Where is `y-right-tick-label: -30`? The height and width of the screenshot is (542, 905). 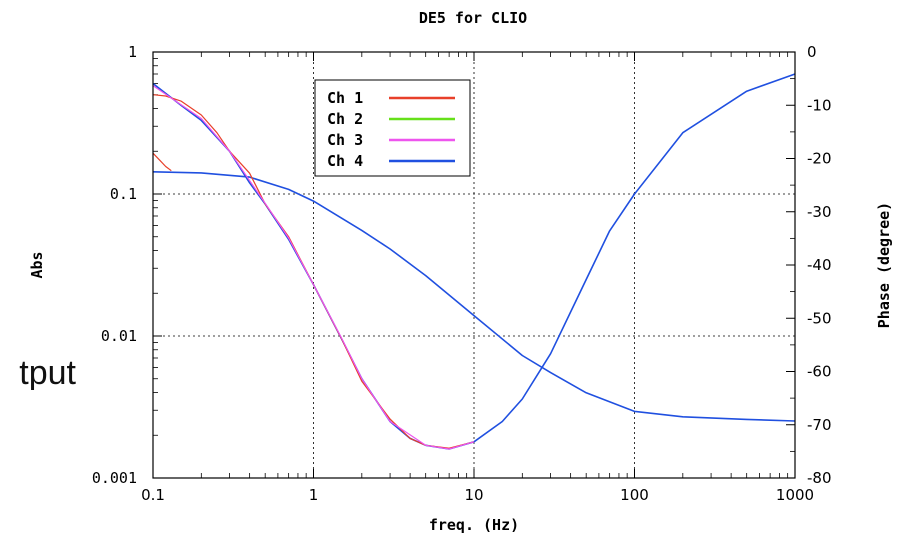
y-right-tick-label: -30 is located at coordinates (819, 212).